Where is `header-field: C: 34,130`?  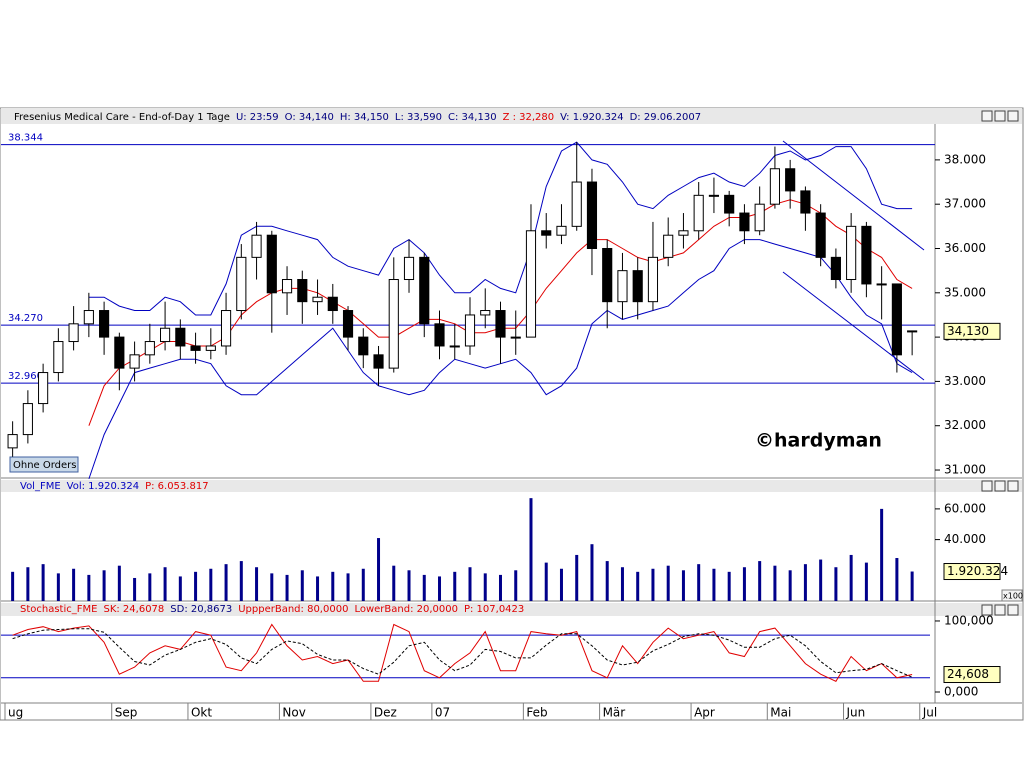 header-field: C: 34,130 is located at coordinates (472, 117).